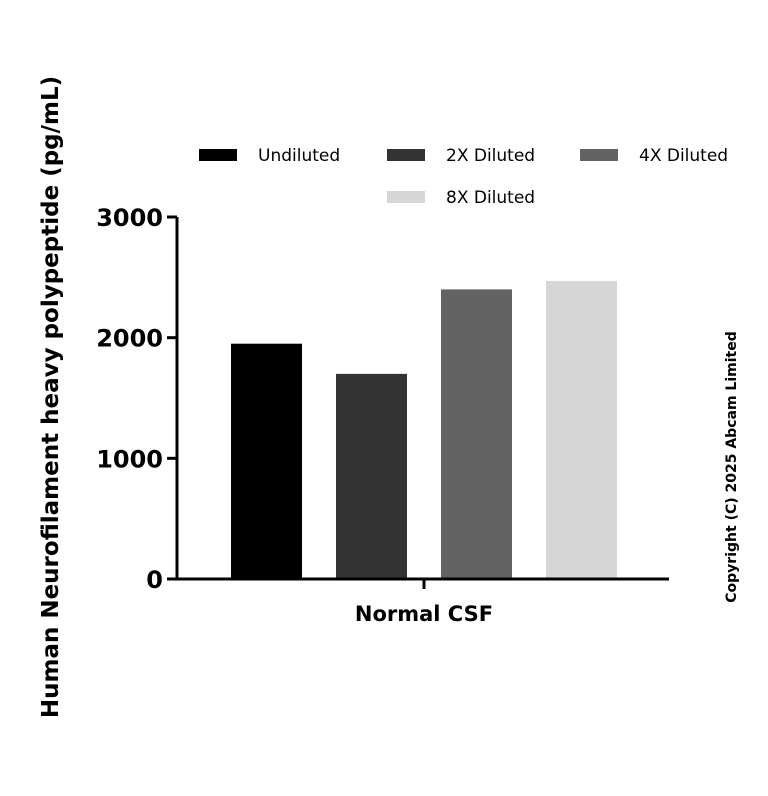 This screenshot has width=768, height=796. What do you see at coordinates (490, 156) in the screenshot?
I see `legend-label: 2X Diluted` at bounding box center [490, 156].